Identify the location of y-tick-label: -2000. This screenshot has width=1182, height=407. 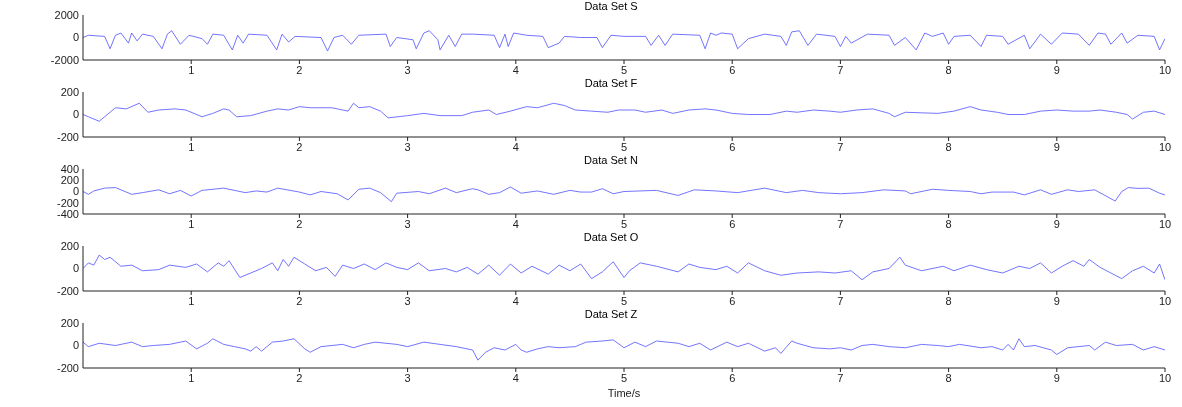
(64, 59).